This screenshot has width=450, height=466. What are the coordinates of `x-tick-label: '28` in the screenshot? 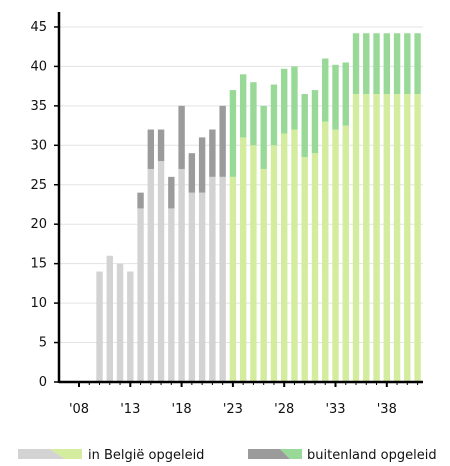 It's located at (284, 409).